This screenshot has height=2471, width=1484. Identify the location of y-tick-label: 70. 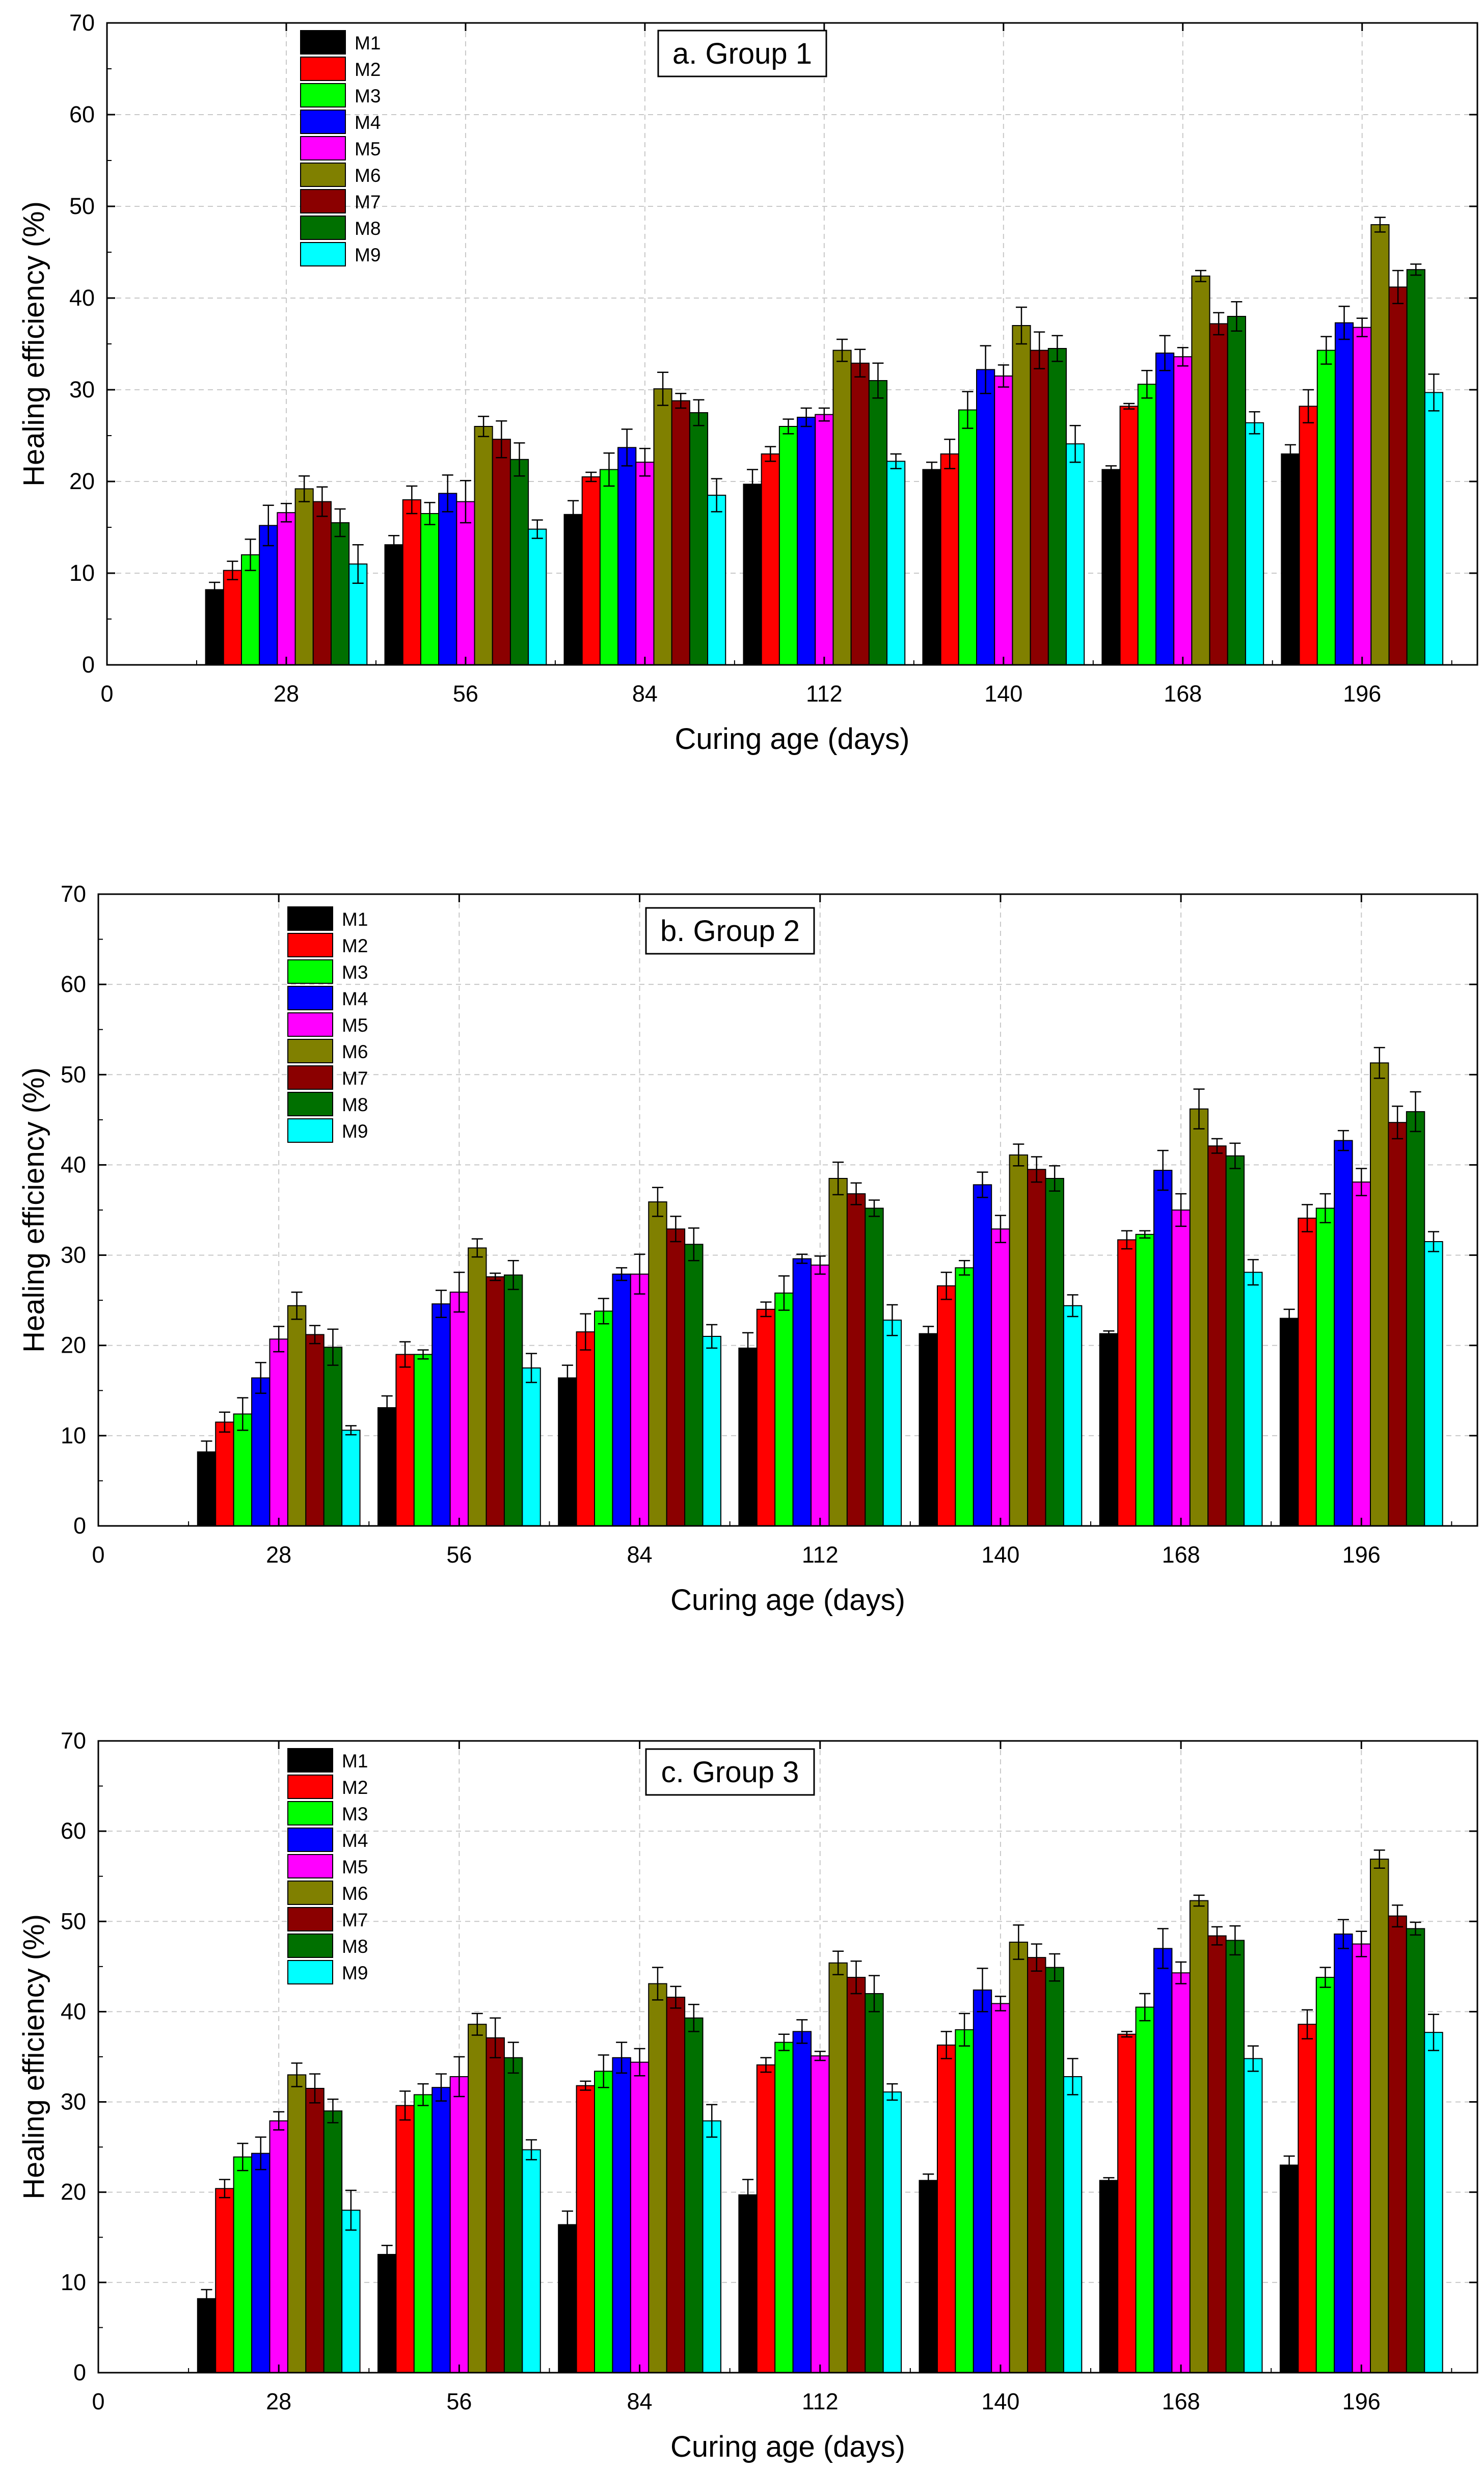
(73, 894).